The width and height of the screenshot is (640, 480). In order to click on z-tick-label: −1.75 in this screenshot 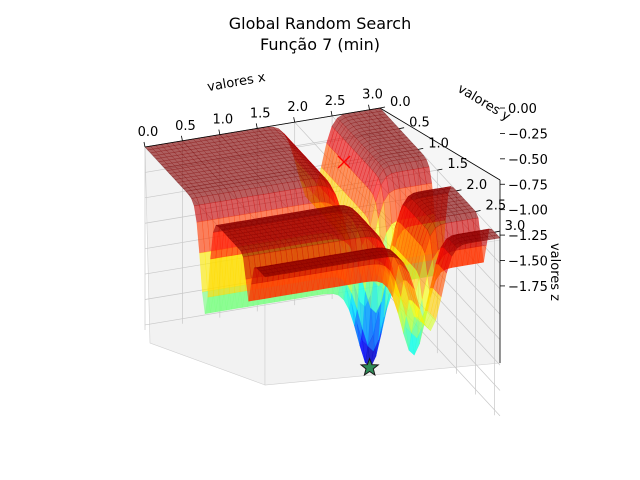, I will do `click(528, 287)`.